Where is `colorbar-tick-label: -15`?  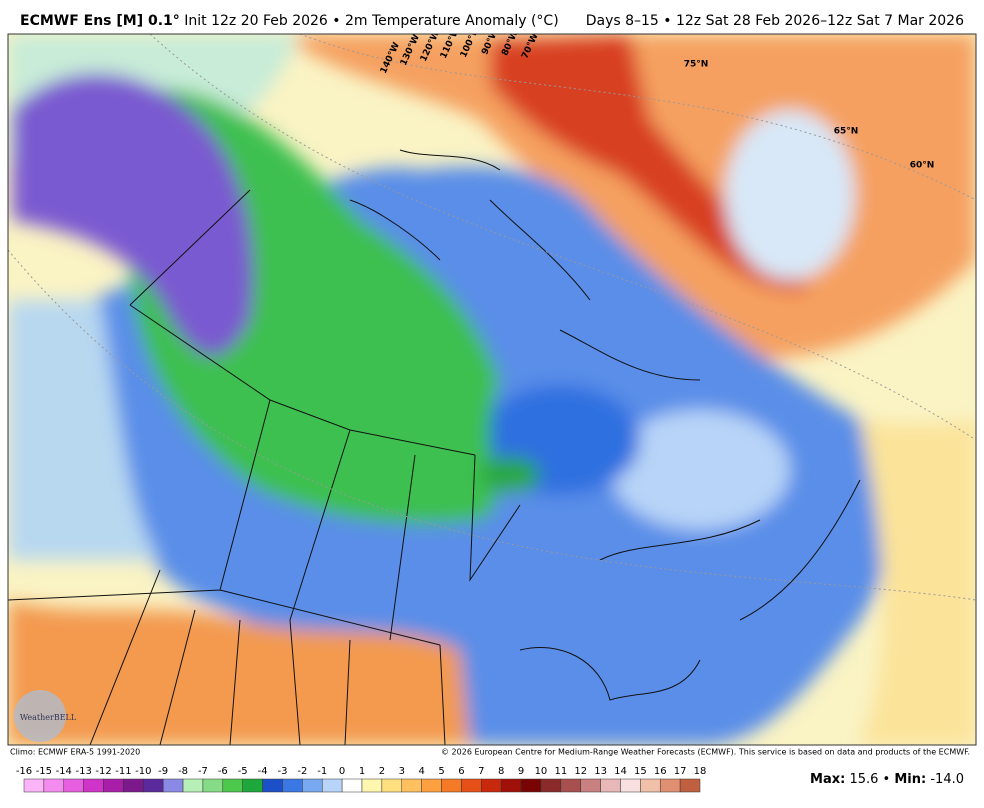 colorbar-tick-label: -15 is located at coordinates (44, 771).